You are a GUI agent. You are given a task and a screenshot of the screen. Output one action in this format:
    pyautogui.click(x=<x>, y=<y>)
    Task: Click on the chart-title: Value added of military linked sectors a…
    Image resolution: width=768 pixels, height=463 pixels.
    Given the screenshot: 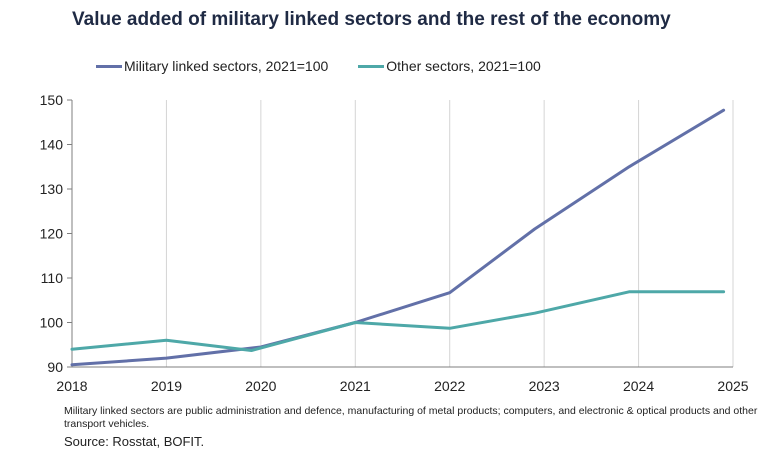 What is the action you would take?
    pyautogui.click(x=371, y=19)
    